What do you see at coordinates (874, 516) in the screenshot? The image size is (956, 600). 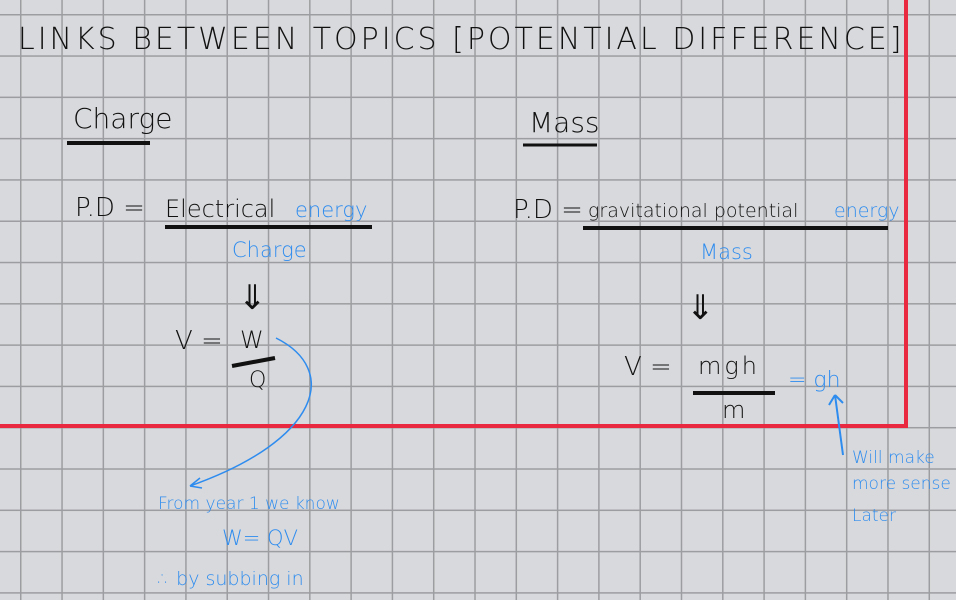 I see `right-note-line3: Later` at bounding box center [874, 516].